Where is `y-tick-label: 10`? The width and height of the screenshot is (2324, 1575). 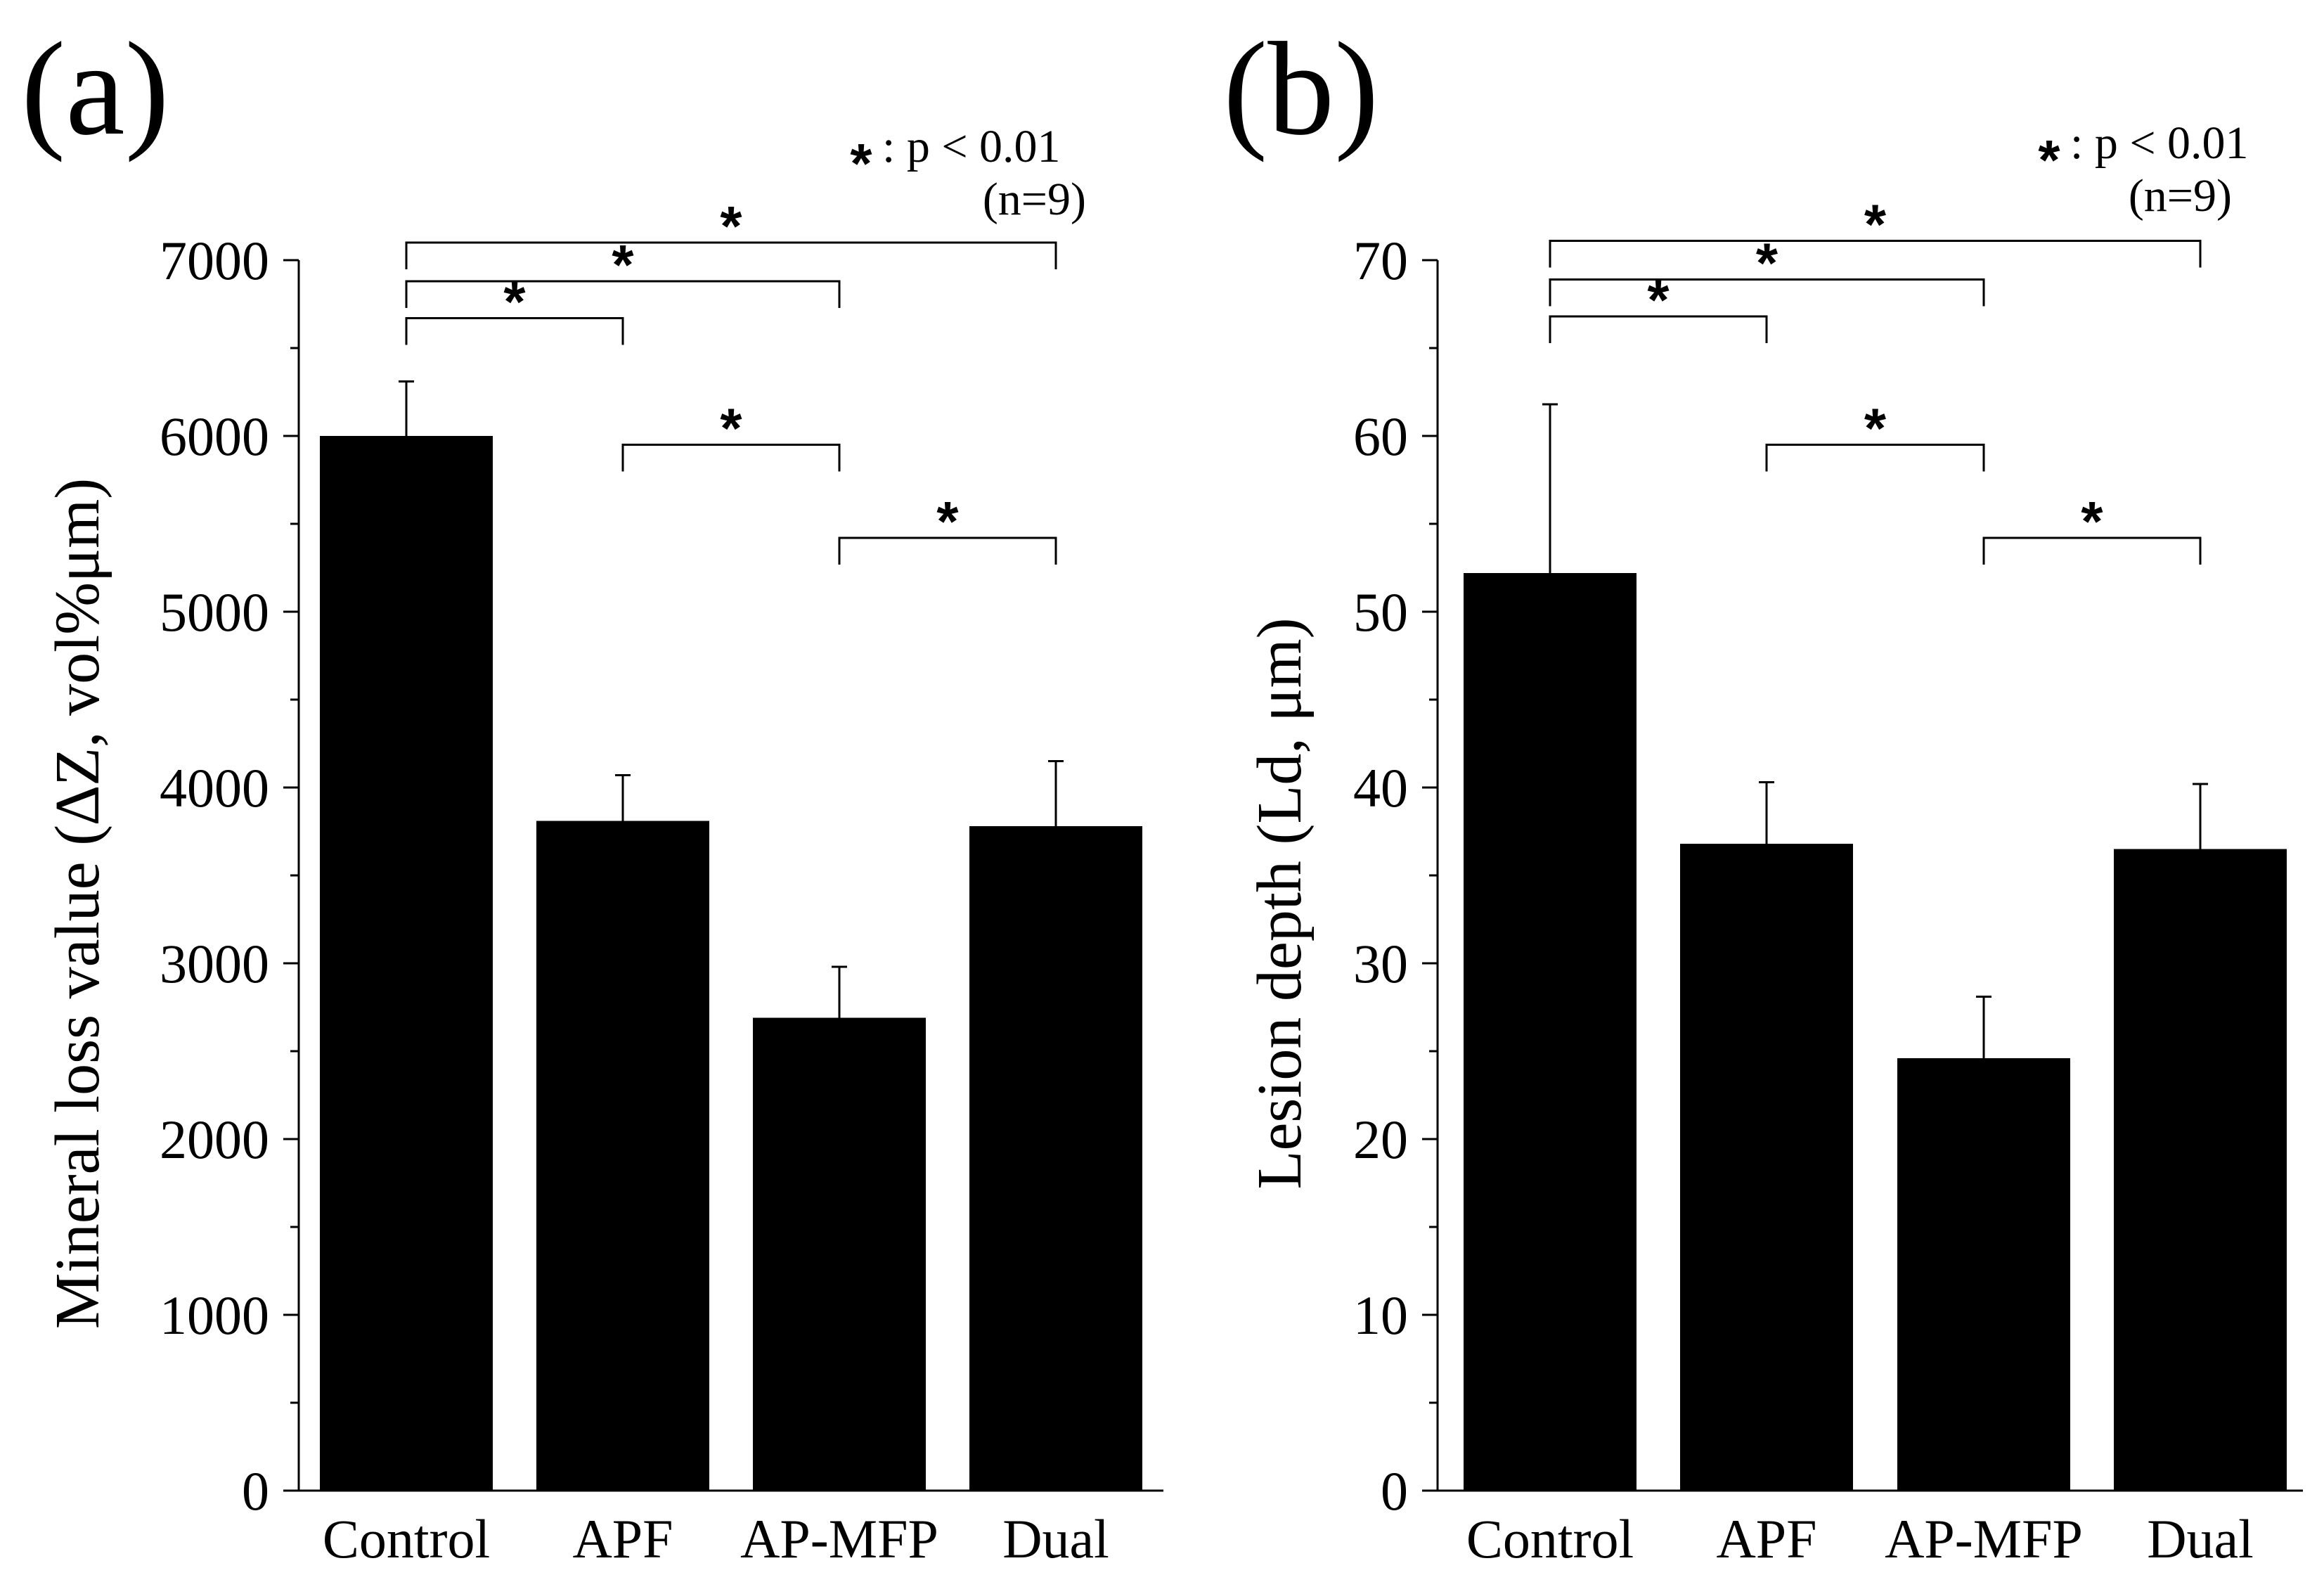 y-tick-label: 10 is located at coordinates (1380, 1315).